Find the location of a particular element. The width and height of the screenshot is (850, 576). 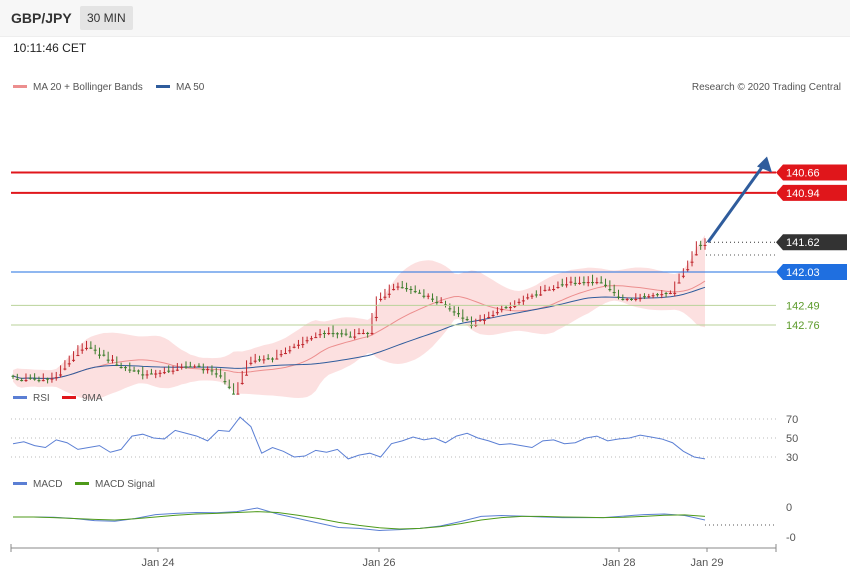

time-tick-label: Jan 24 is located at coordinates (157, 563).